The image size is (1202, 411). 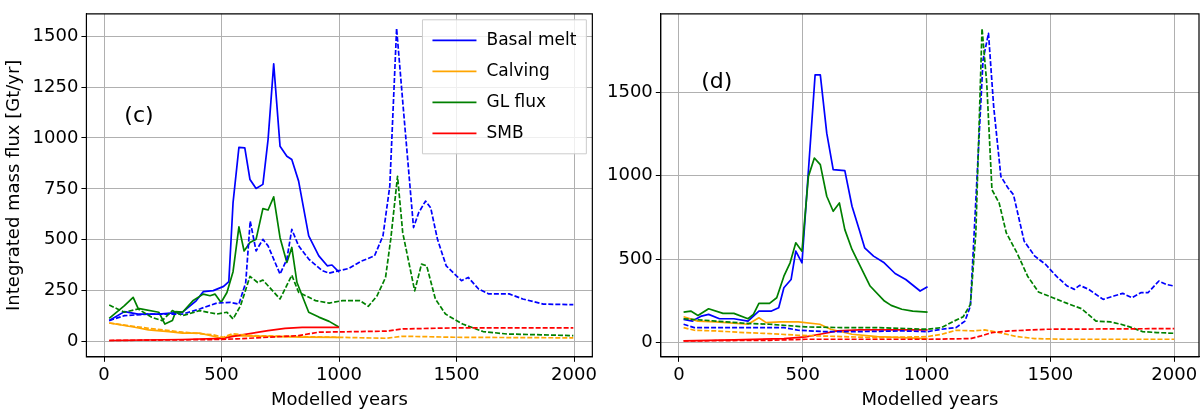 I want to click on legend-label: GL flux, so click(x=516, y=100).